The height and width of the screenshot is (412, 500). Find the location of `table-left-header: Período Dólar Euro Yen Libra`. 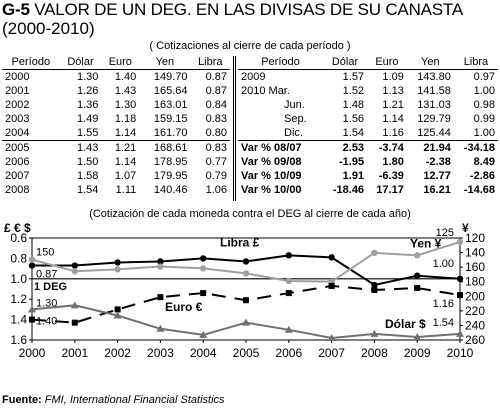

table-left-header: Período Dólar Euro Yen Libra is located at coordinates (116, 62).